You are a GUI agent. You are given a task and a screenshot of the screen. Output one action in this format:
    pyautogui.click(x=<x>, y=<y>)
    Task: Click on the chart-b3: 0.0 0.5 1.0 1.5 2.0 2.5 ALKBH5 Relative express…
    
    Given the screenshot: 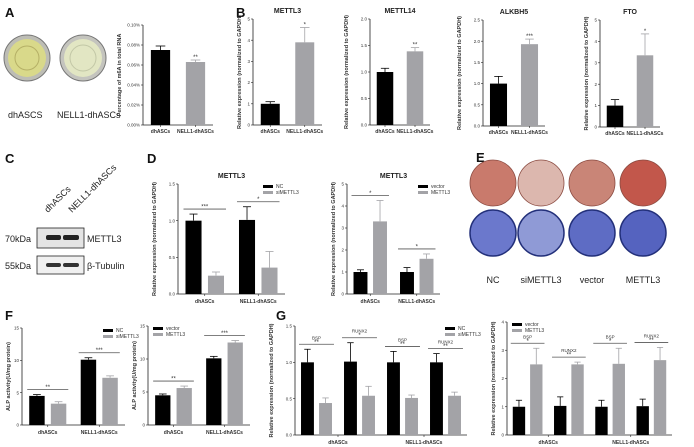 What is the action you would take?
    pyautogui.click(x=502, y=72)
    